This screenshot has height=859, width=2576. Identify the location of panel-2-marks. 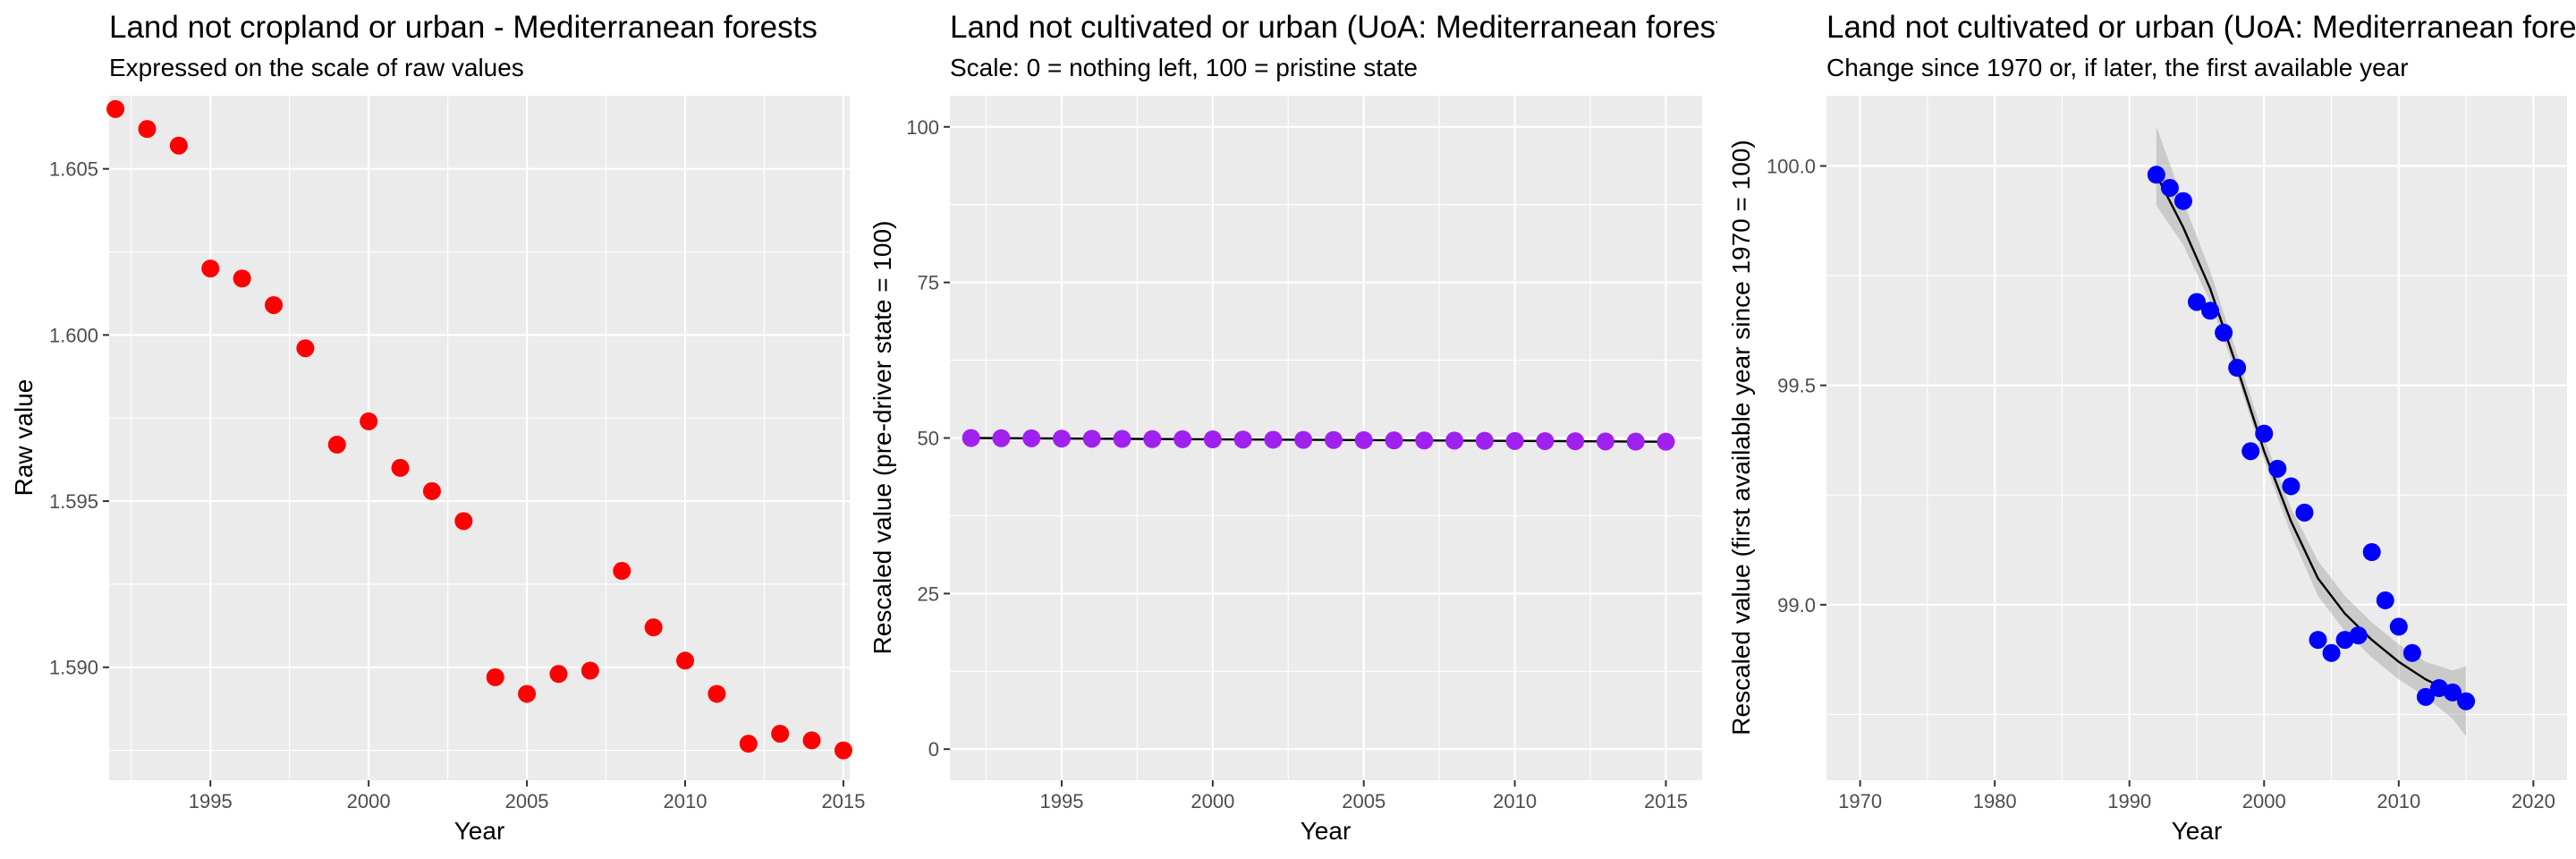
(1318, 440).